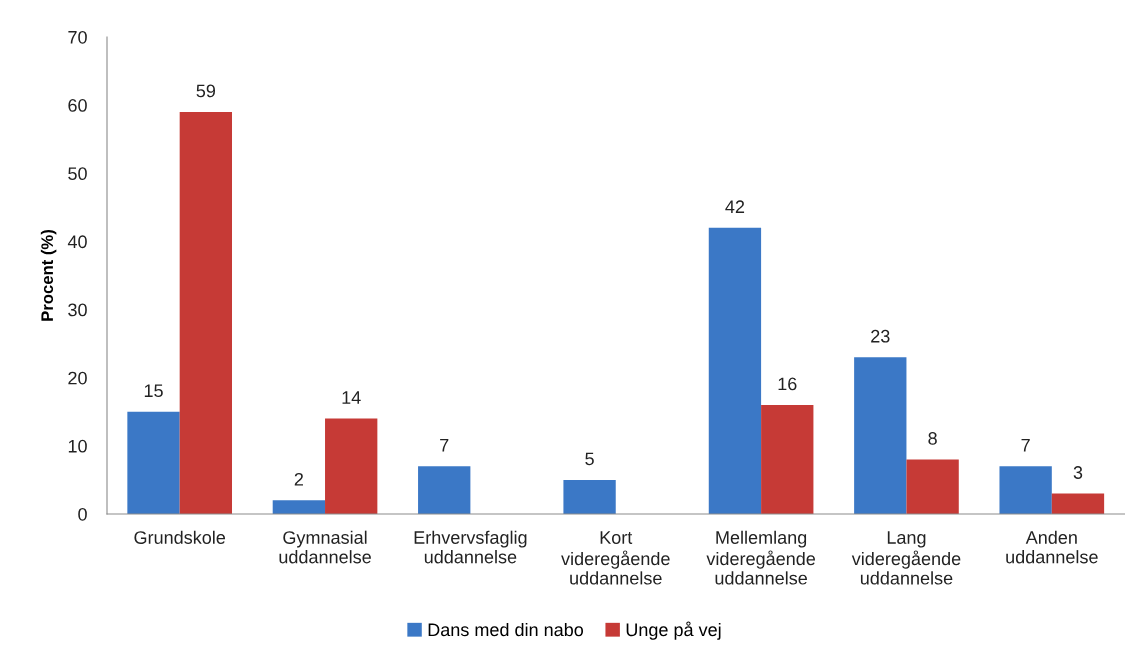 This screenshot has height=666, width=1129. What do you see at coordinates (673, 630) in the screenshot?
I see `legend-label: Unge på vej` at bounding box center [673, 630].